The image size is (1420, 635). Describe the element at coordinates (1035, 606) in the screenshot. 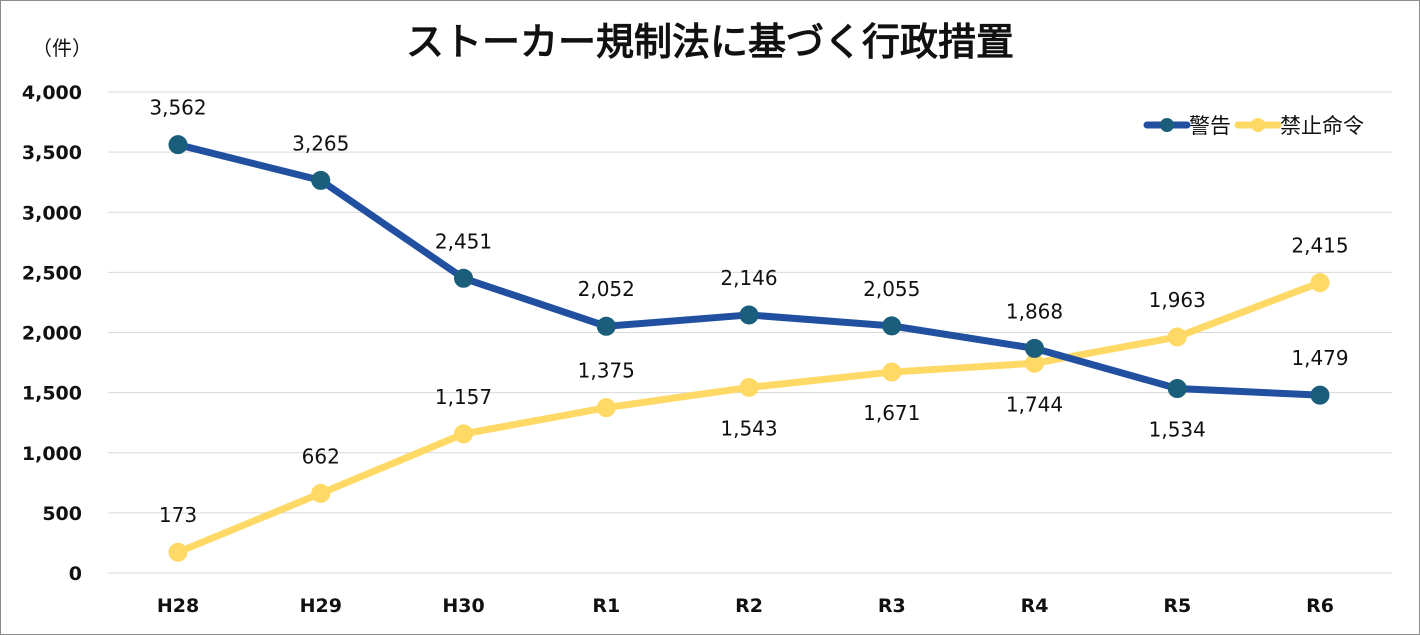

I see `x-tick-label: R4` at that location.